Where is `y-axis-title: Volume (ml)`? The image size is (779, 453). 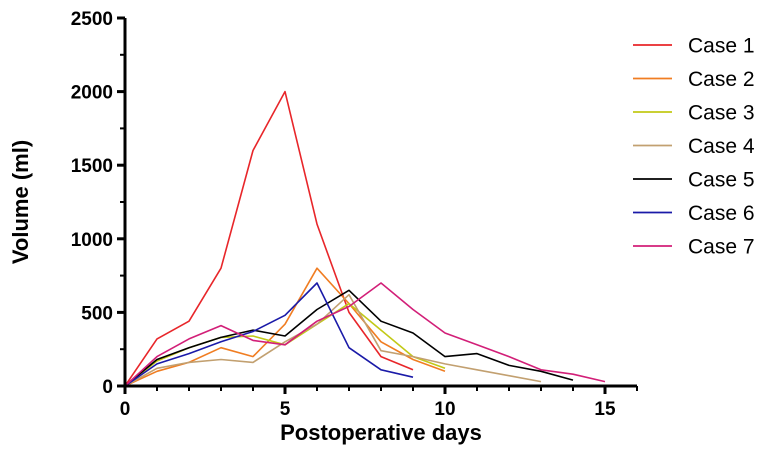 y-axis-title: Volume (ml) is located at coordinates (20, 202).